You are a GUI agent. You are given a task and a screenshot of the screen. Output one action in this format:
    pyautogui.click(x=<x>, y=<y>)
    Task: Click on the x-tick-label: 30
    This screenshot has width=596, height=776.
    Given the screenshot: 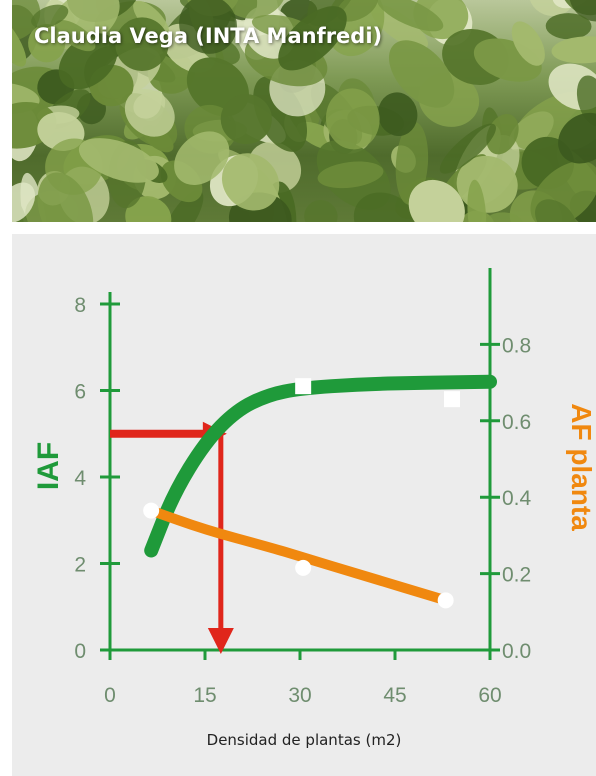 What is the action you would take?
    pyautogui.click(x=299, y=695)
    